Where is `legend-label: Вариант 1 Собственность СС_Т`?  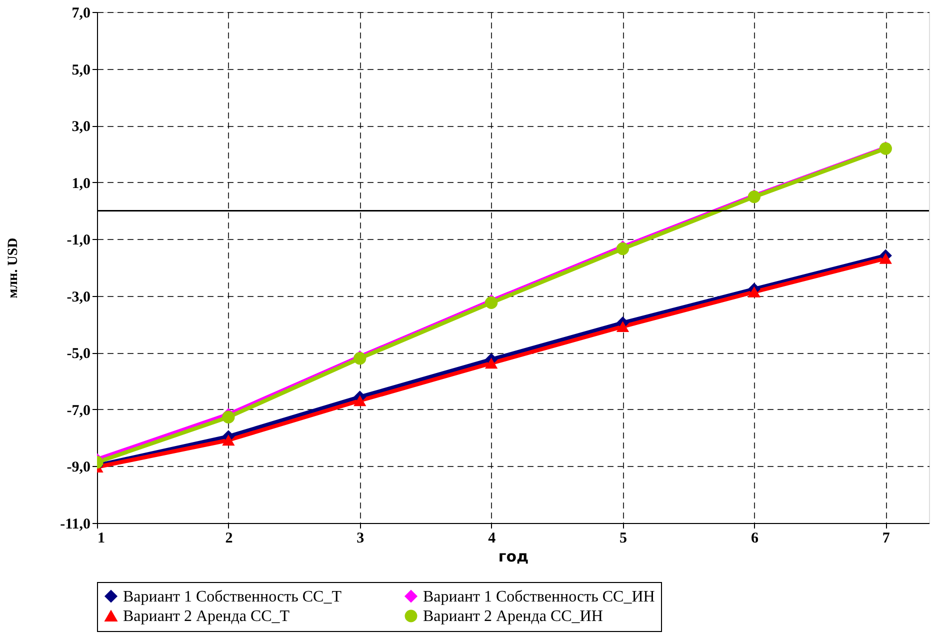 legend-label: Вариант 1 Собственность СС_Т is located at coordinates (232, 597).